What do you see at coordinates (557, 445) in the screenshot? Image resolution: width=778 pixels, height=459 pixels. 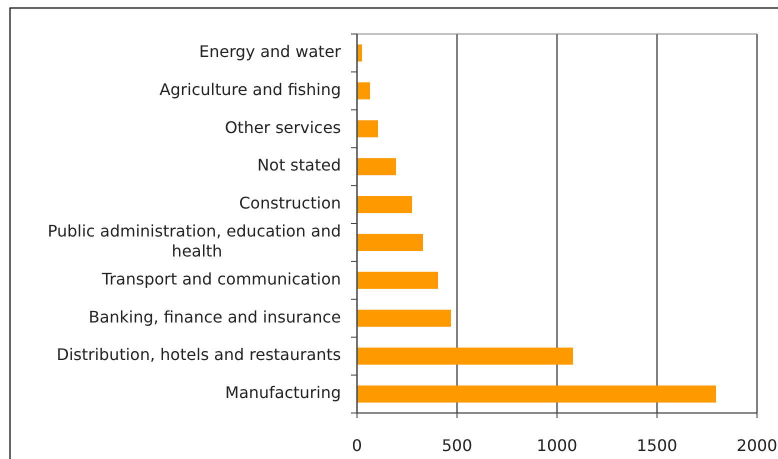 I see `x-tick-label: 1000` at bounding box center [557, 445].